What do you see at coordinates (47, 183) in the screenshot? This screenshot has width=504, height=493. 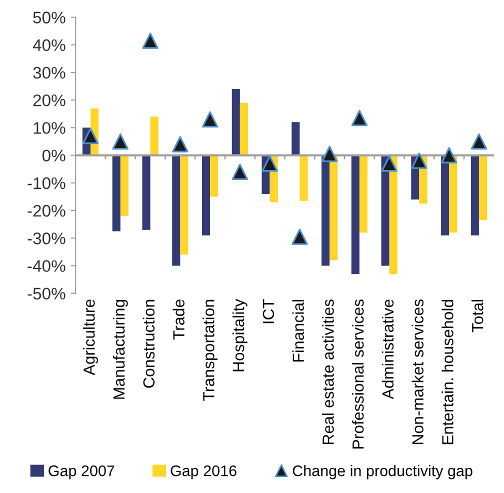 I see `y-tick-label: -10%` at bounding box center [47, 183].